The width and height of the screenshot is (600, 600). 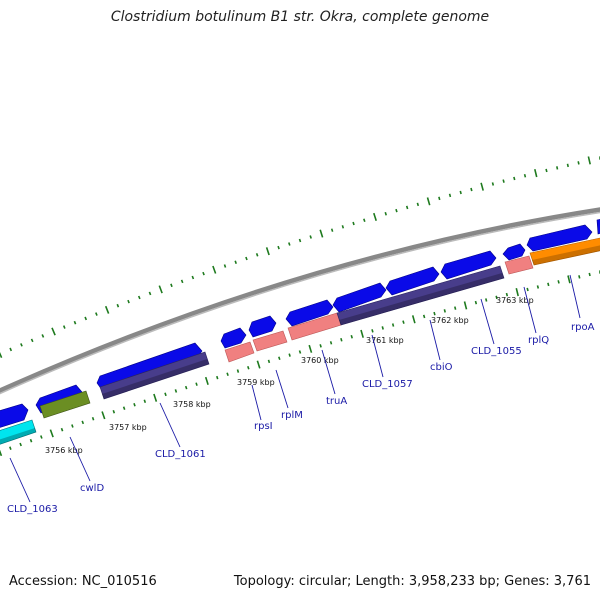 I want to click on bar-shade, so click(x=421, y=299).